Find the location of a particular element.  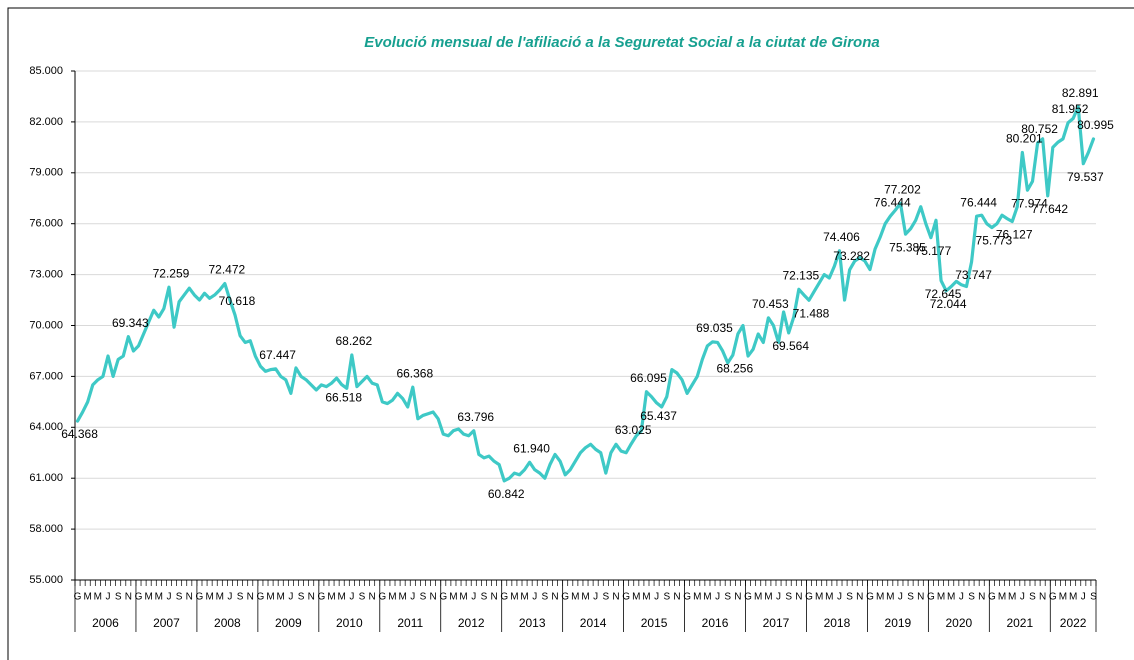

year-label: 2011 is located at coordinates (410, 623).